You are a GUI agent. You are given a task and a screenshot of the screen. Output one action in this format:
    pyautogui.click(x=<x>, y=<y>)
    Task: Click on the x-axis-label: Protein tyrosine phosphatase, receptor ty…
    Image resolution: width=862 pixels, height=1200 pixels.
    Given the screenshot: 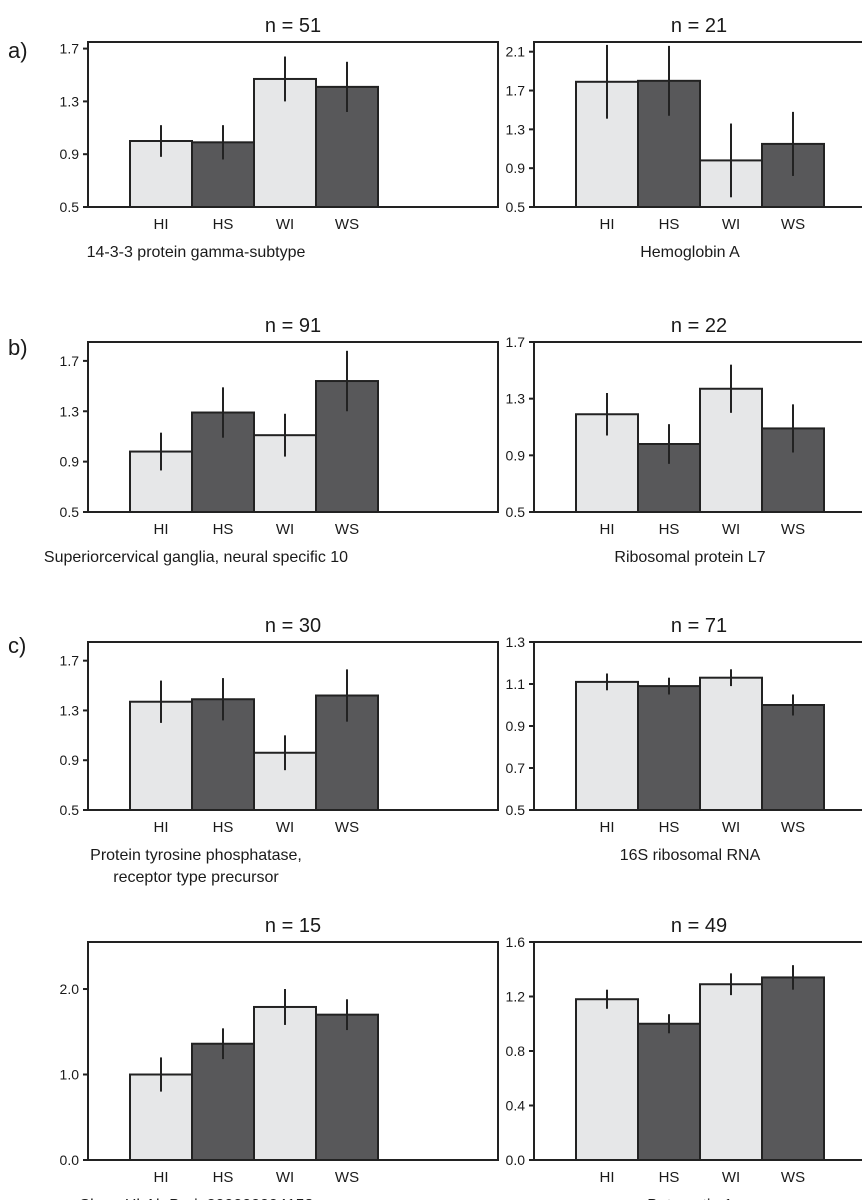 What is the action you would take?
    pyautogui.click(x=196, y=866)
    